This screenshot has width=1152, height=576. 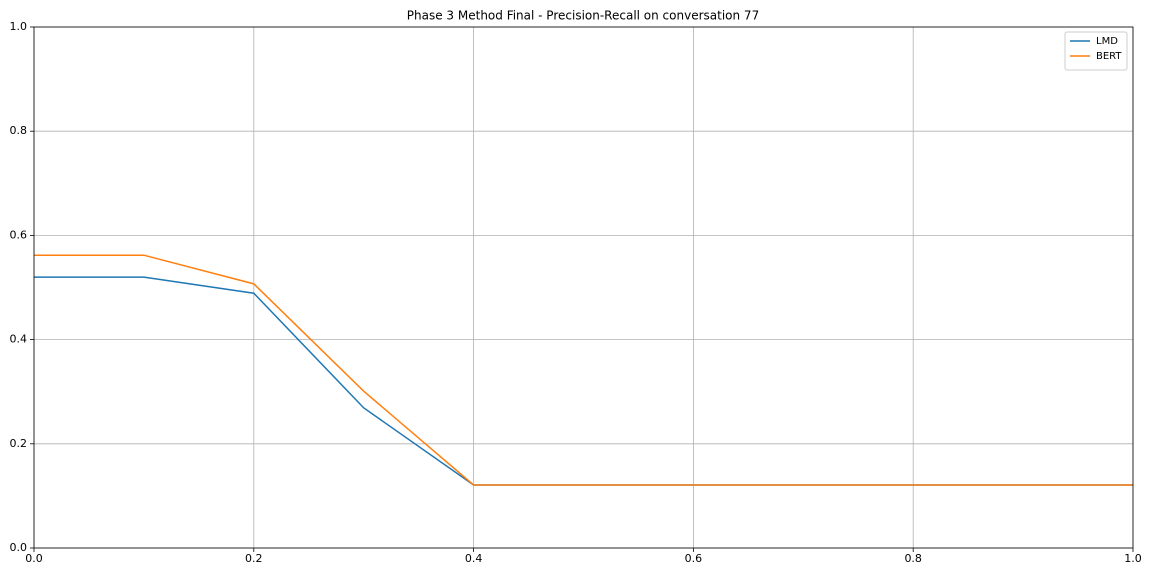 What do you see at coordinates (34, 558) in the screenshot?
I see `x-tick-label: 0.0` at bounding box center [34, 558].